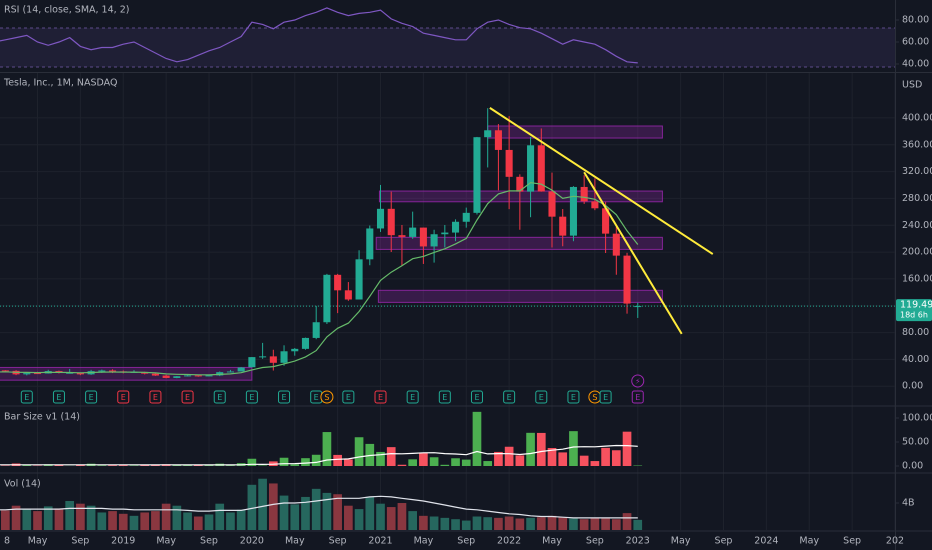 Image resolution: width=932 pixels, height=550 pixels. What do you see at coordinates (123, 541) in the screenshot?
I see `x-tick-label: 2019` at bounding box center [123, 541].